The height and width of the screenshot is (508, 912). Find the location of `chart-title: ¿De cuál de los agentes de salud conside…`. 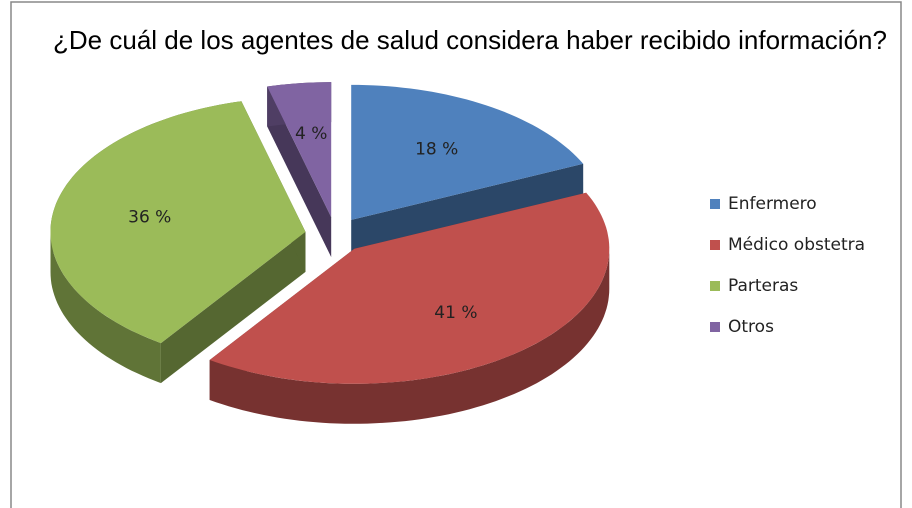

chart-title: ¿De cuál de los agentes de salud conside… is located at coordinates (470, 40).